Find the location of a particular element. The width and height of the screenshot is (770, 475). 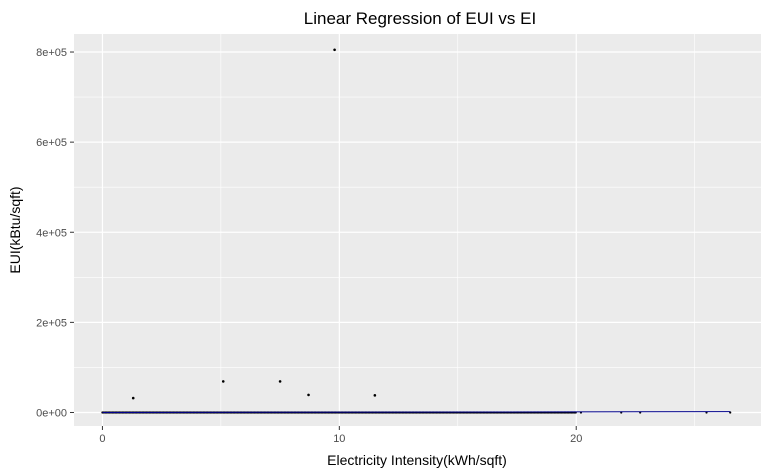

y-tick-label: 6e+05 is located at coordinates (51, 143).